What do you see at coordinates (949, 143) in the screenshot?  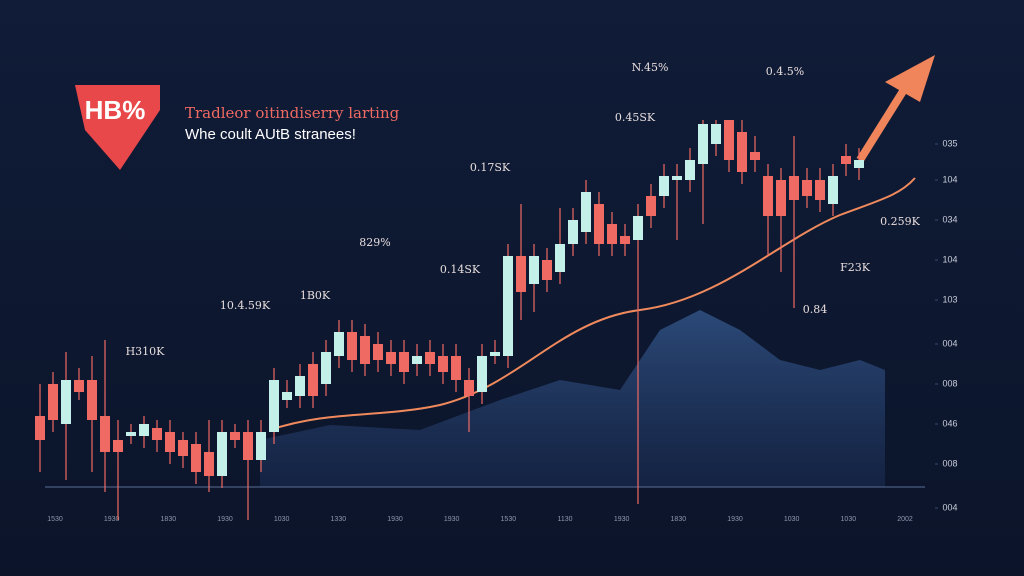 I see `y-tick-label: 035` at bounding box center [949, 143].